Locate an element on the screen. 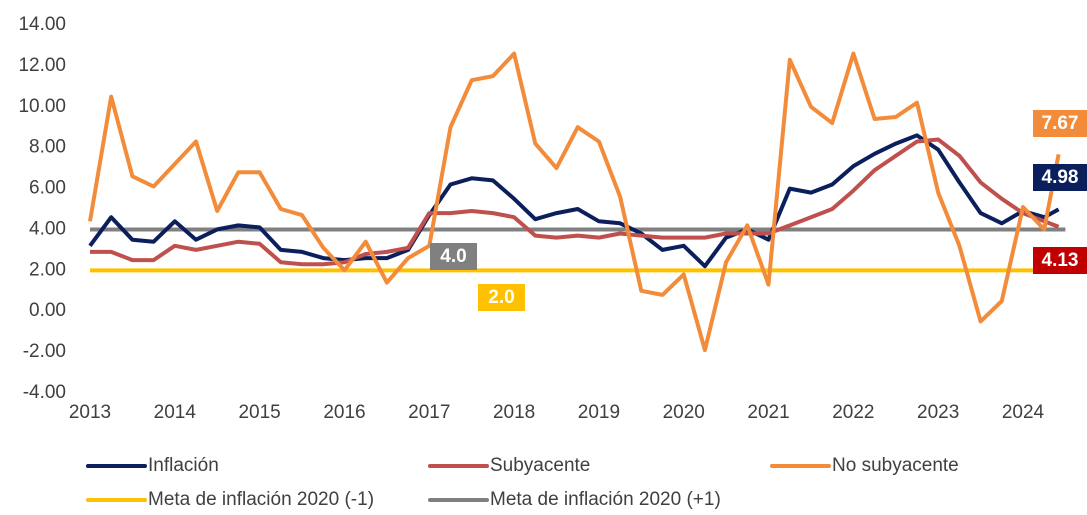  y-tick-label: 10.00 is located at coordinates (42, 106).